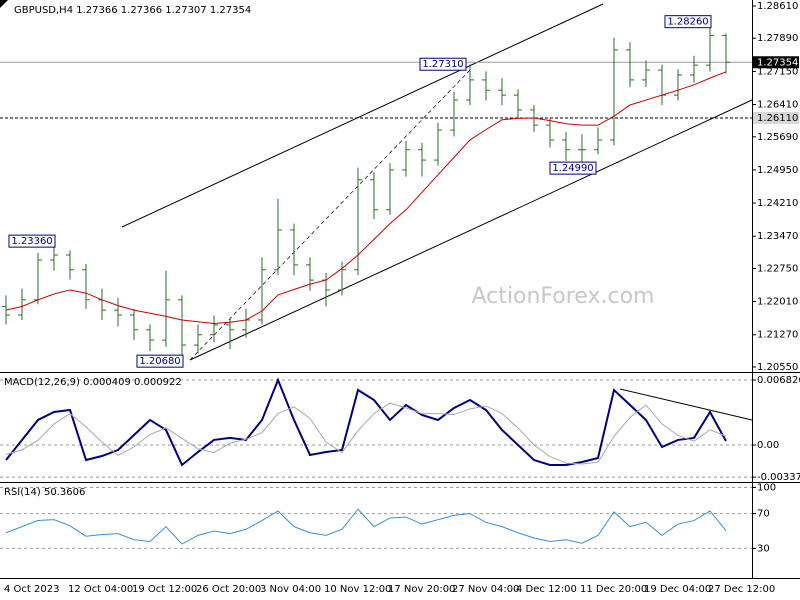 This screenshot has width=800, height=600. Describe the element at coordinates (777, 302) in the screenshot. I see `y-tick-label: 1.22010` at that location.